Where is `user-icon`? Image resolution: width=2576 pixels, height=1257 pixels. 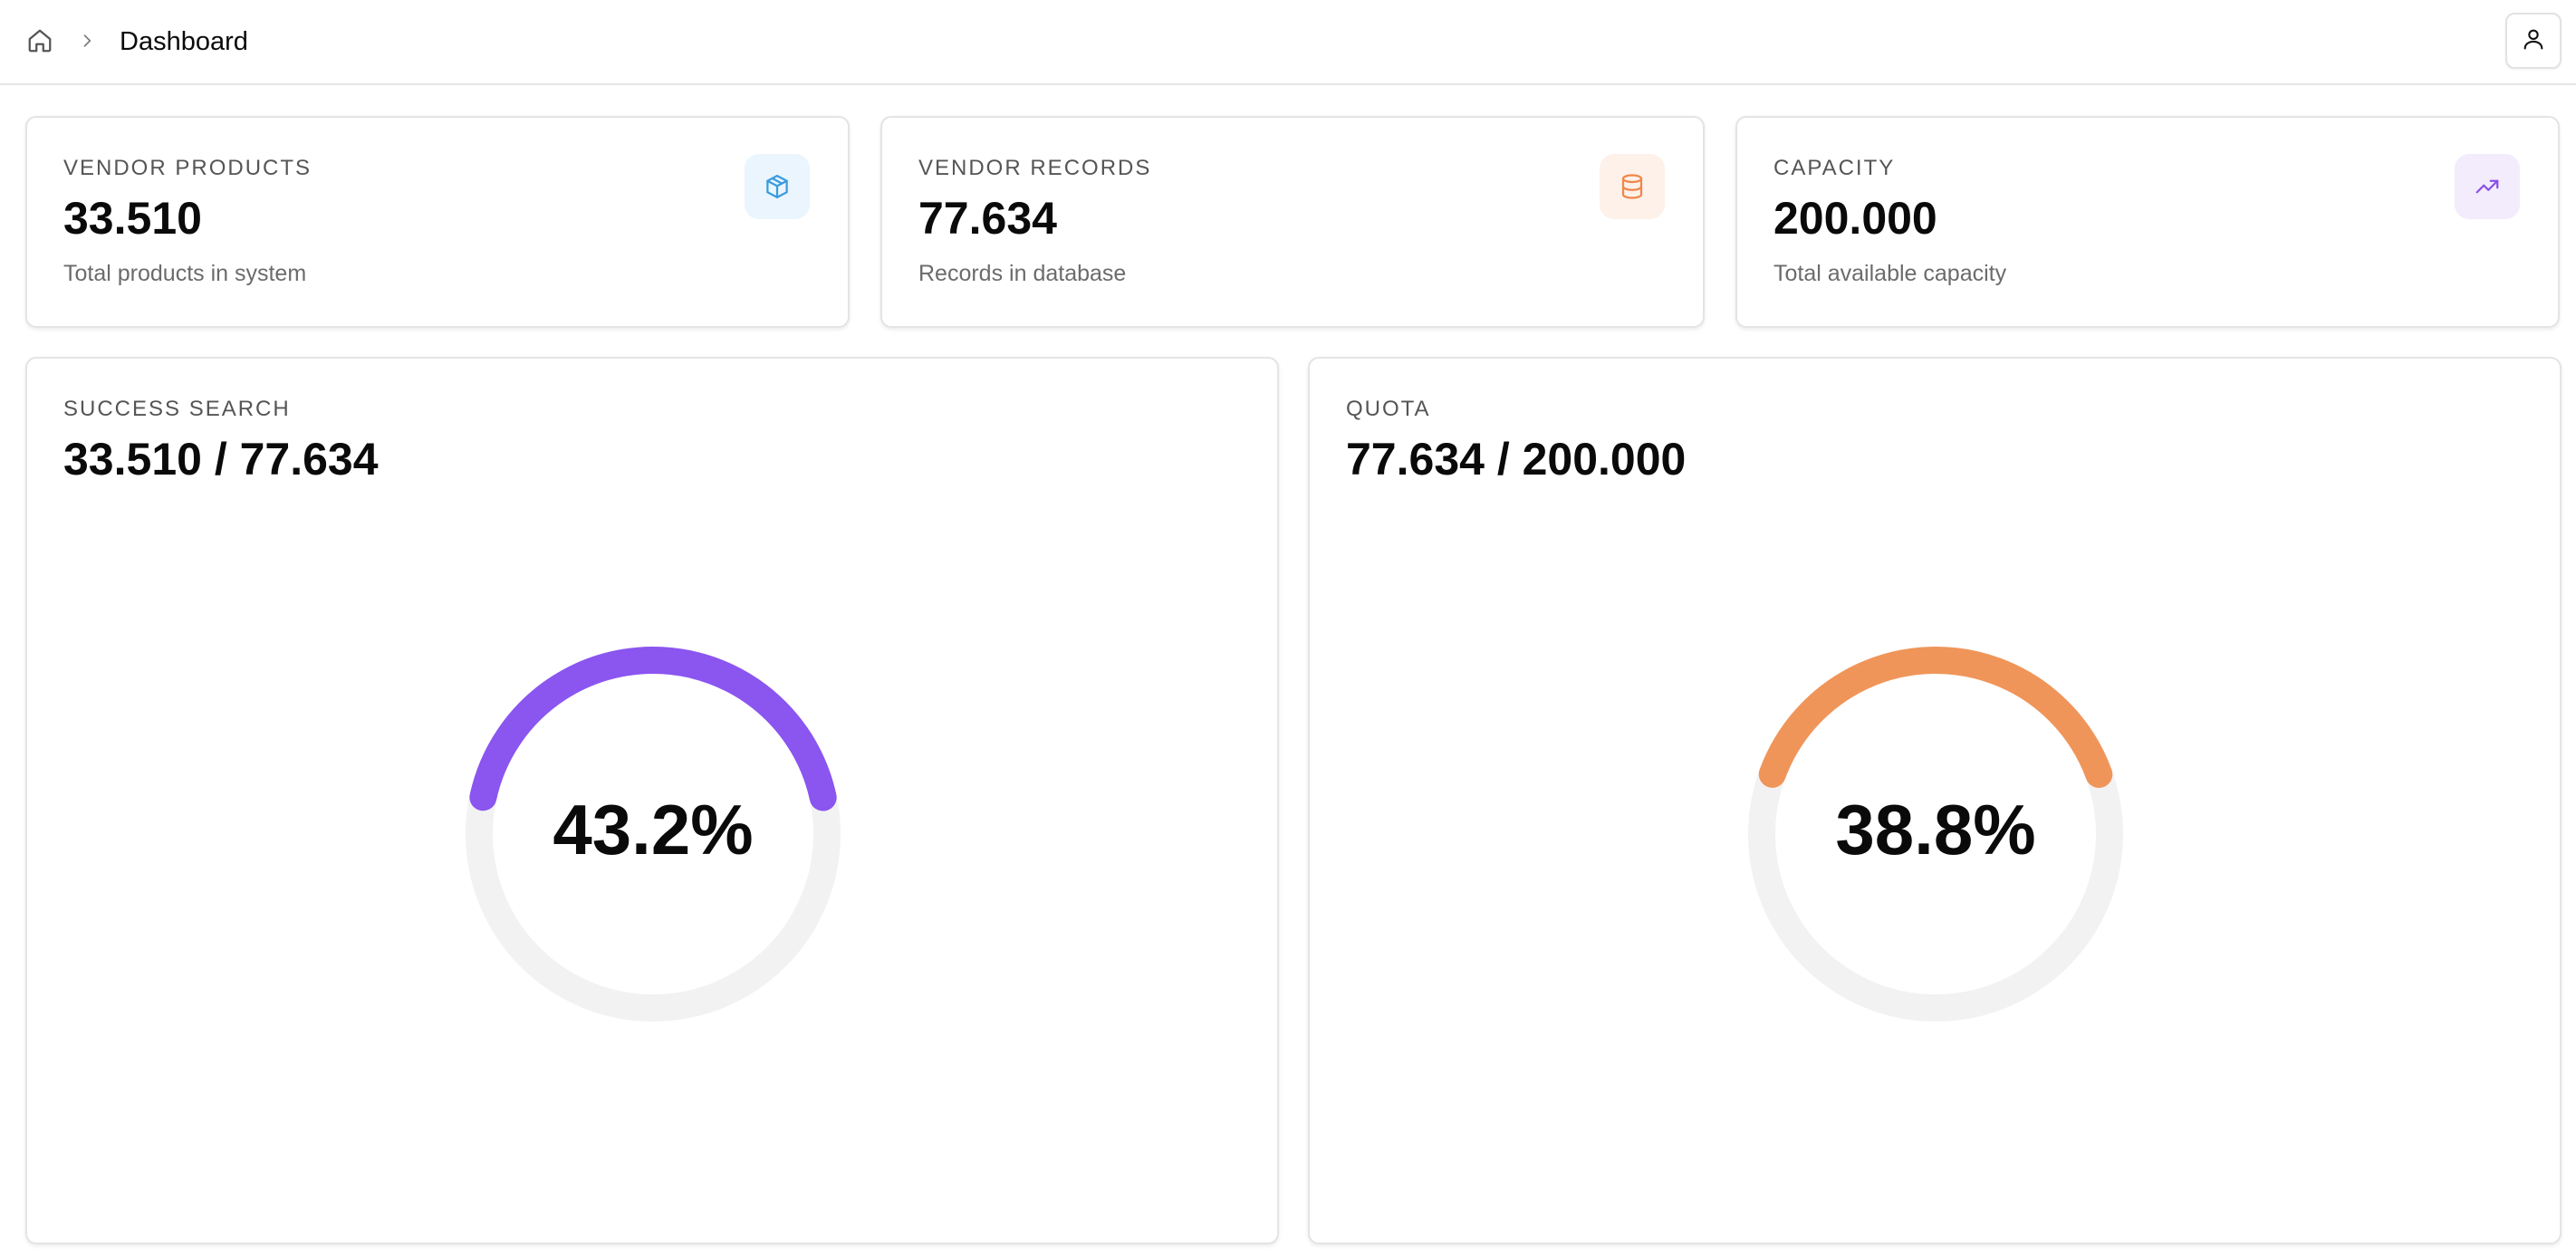 user-icon is located at coordinates (2533, 41).